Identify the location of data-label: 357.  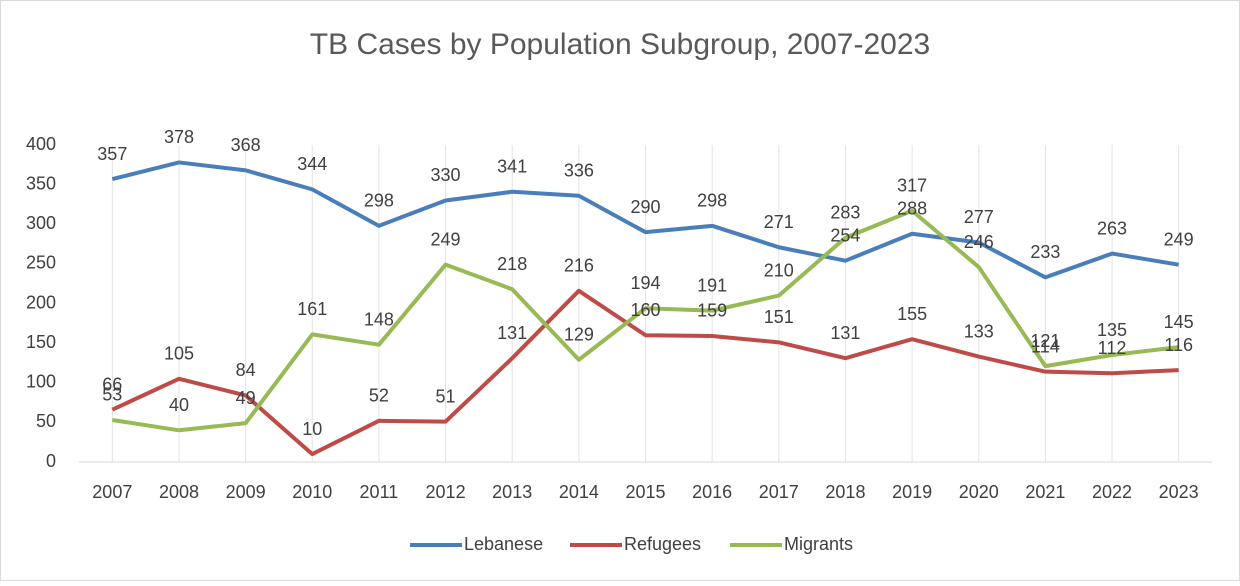
(112, 154).